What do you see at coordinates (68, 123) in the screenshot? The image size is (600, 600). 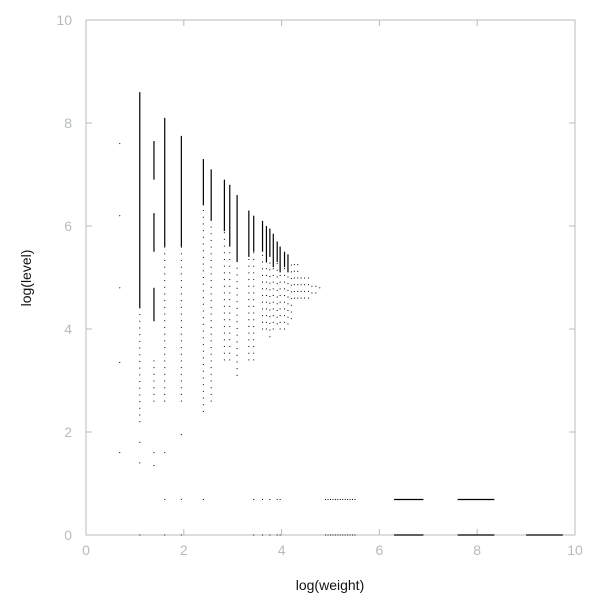 I see `y-tick-label: 8` at bounding box center [68, 123].